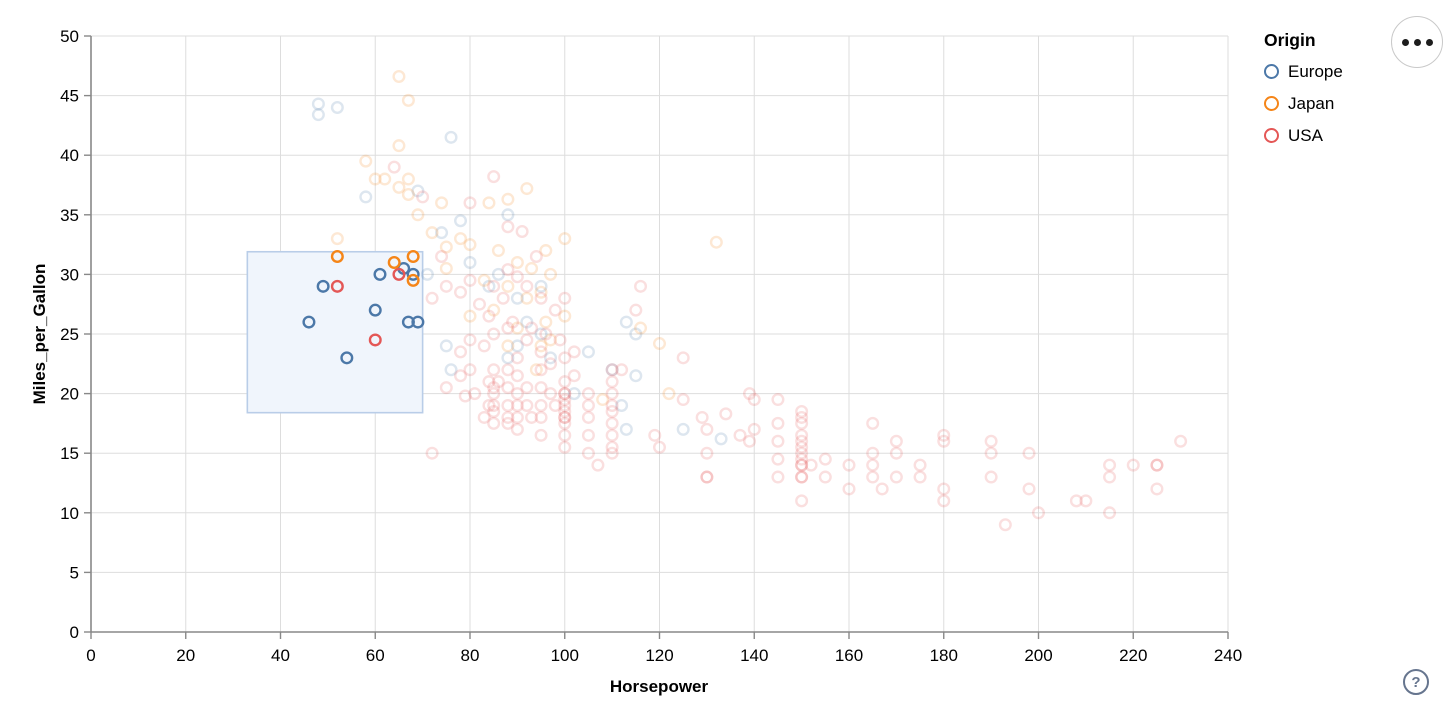  I want to click on x-tick-label: 240, so click(1228, 655).